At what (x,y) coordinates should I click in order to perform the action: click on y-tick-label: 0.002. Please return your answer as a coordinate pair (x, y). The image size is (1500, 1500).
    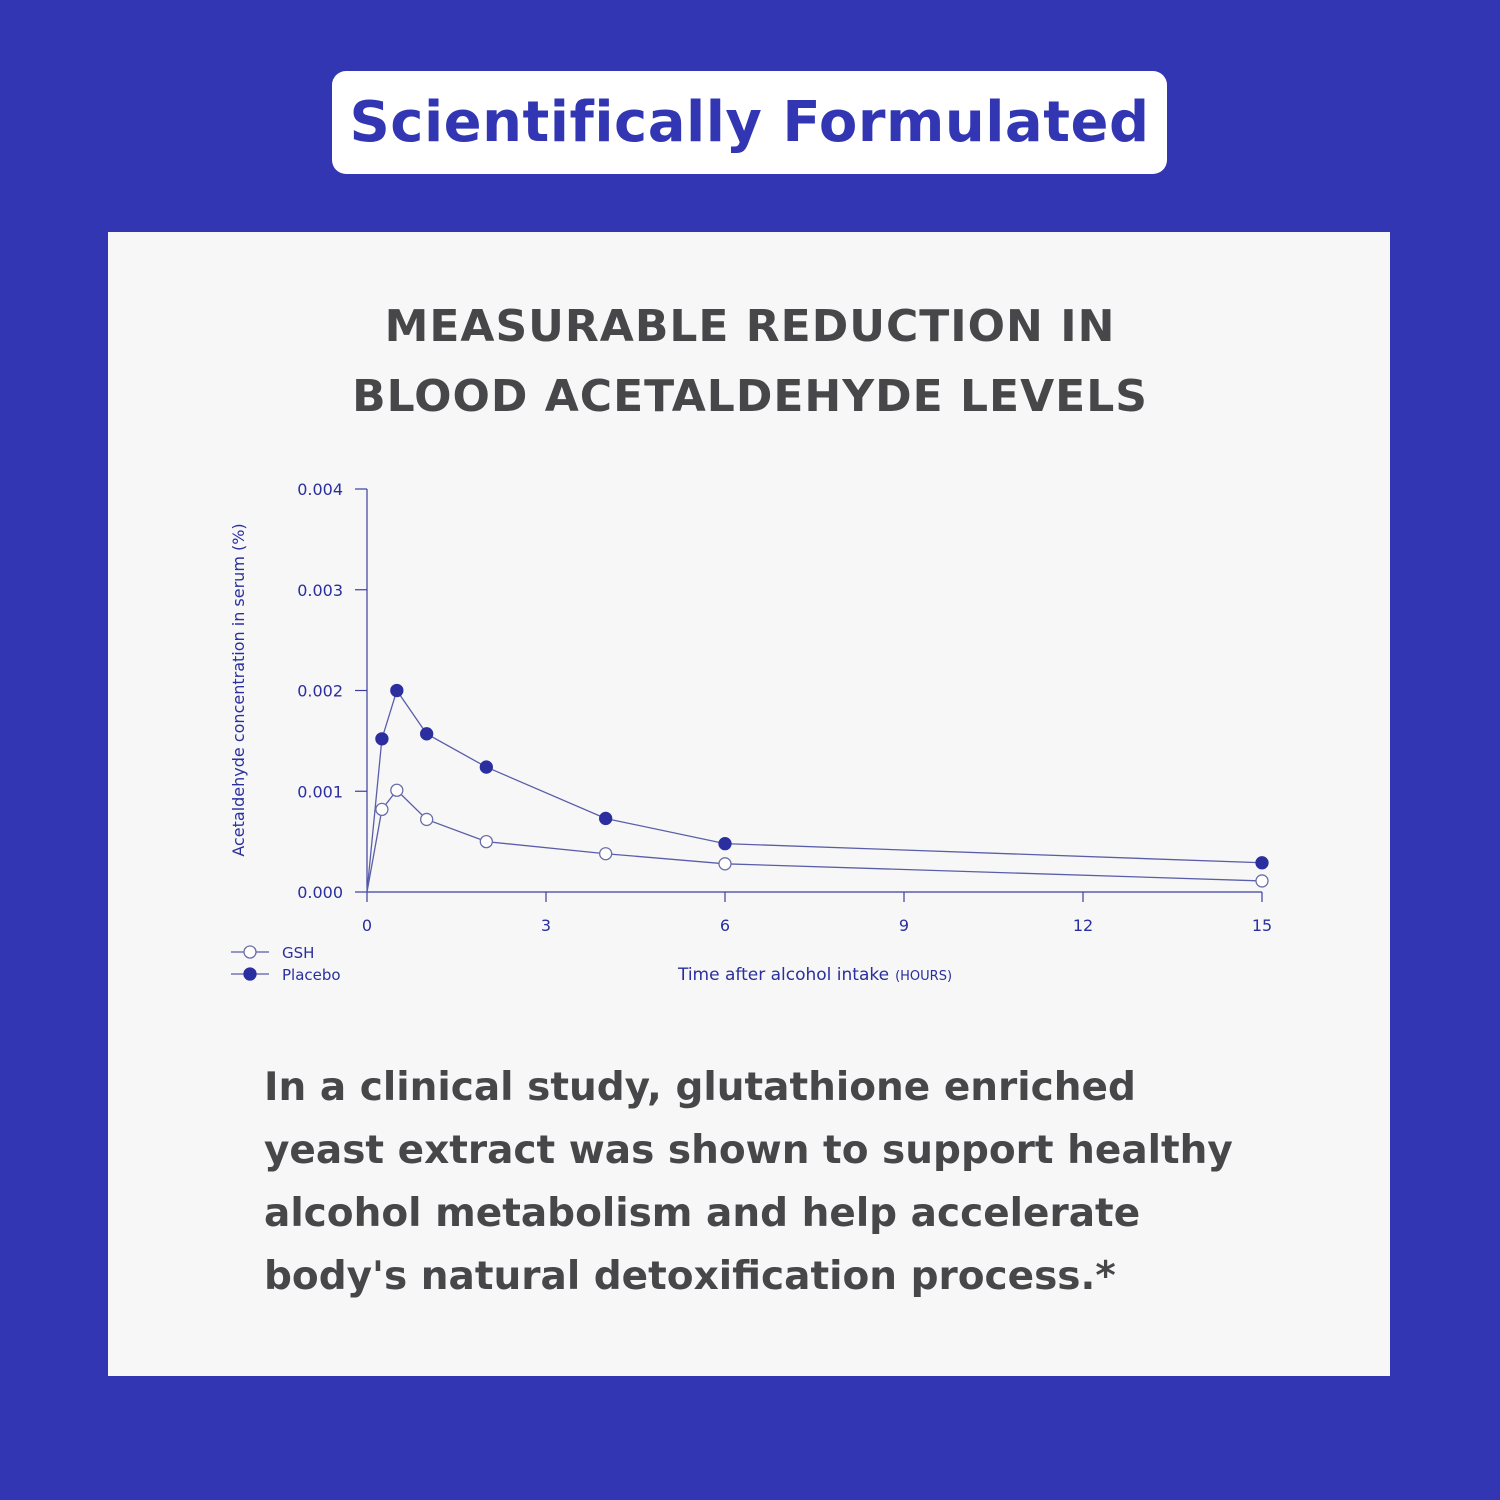
    Looking at the image, I should click on (320, 691).